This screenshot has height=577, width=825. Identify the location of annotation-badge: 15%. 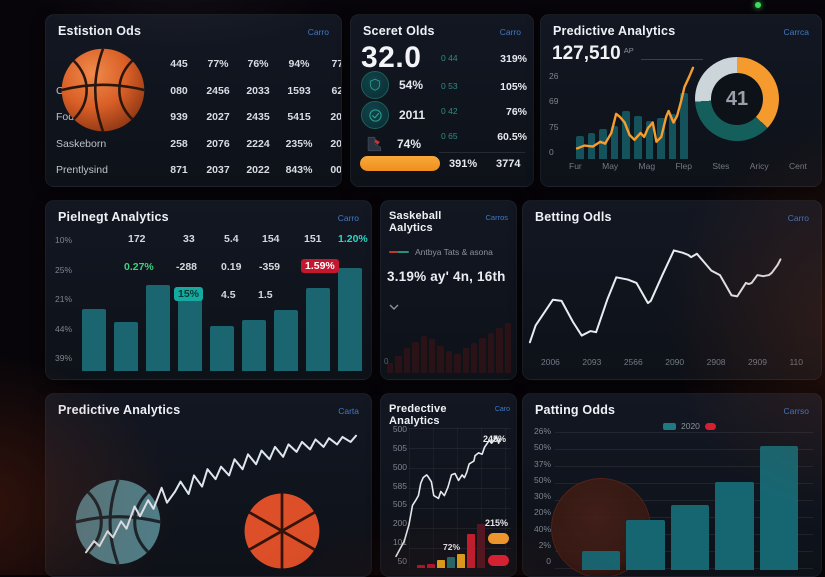
(189, 294).